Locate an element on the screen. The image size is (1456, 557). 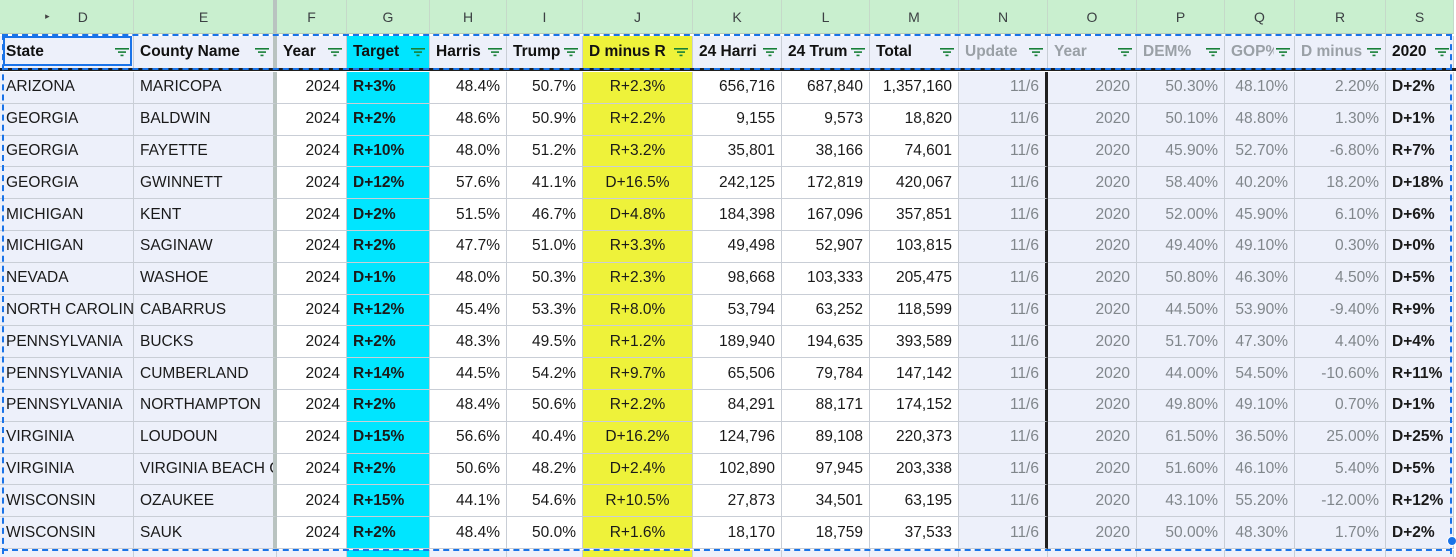
cell-harris24: 65,506 is located at coordinates (737, 374).